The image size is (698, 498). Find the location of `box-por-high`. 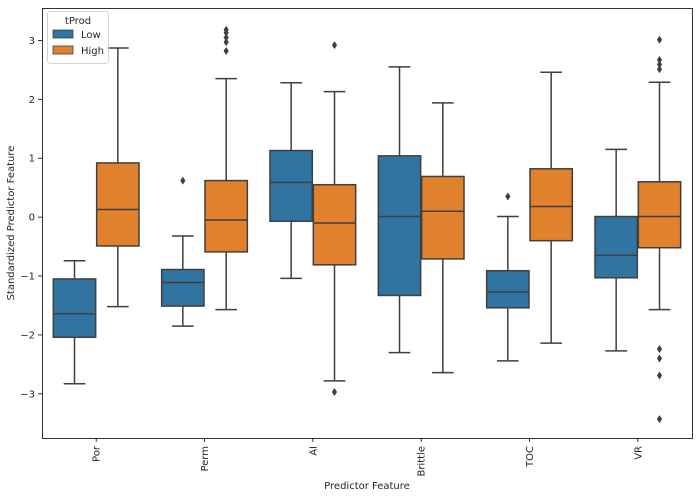

box-por-high is located at coordinates (117, 177).